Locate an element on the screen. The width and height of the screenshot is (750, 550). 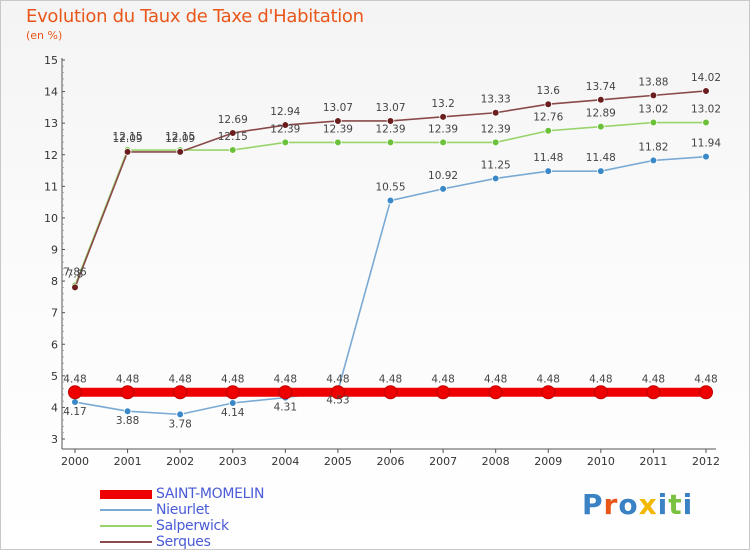
data-label: 4.53 is located at coordinates (337, 401).